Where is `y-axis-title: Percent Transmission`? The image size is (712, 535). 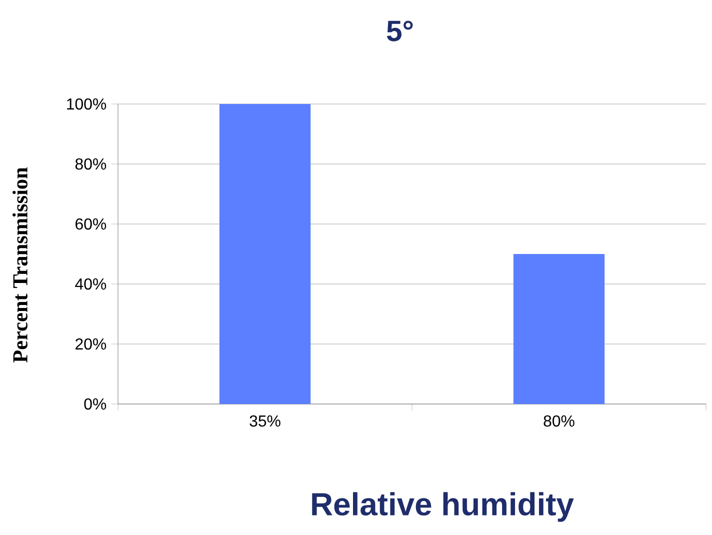
y-axis-title: Percent Transmission is located at coordinates (20, 265).